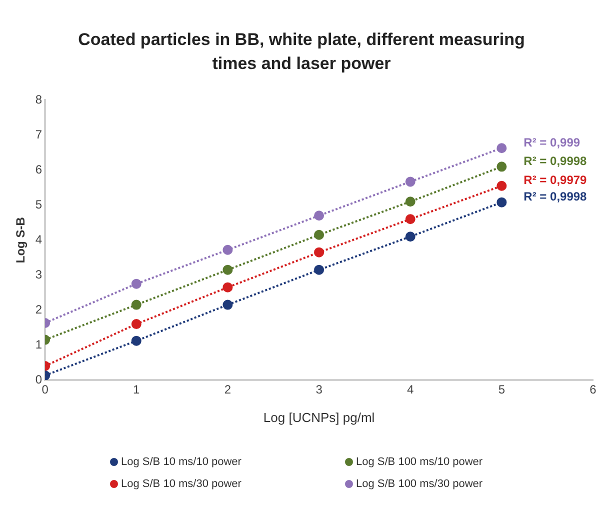 This screenshot has height=510, width=603. What do you see at coordinates (410, 389) in the screenshot?
I see `x-tick-label: 4` at bounding box center [410, 389].